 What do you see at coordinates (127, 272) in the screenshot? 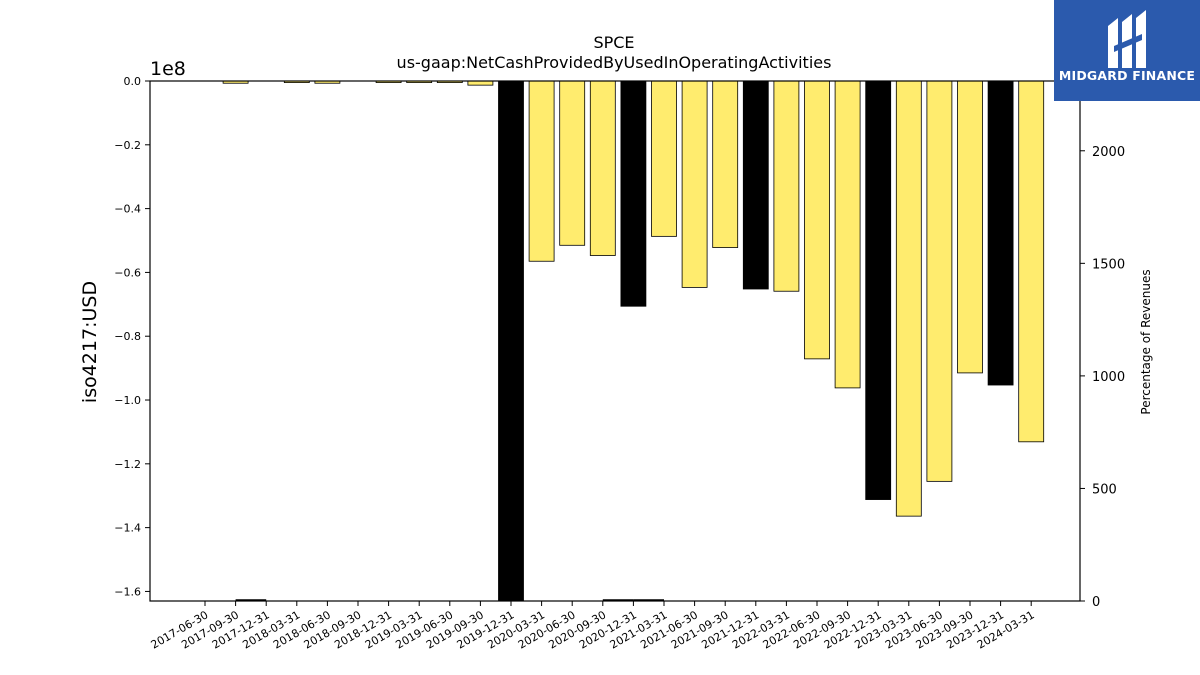
I see `y-tick-label: −0.6` at bounding box center [127, 272].